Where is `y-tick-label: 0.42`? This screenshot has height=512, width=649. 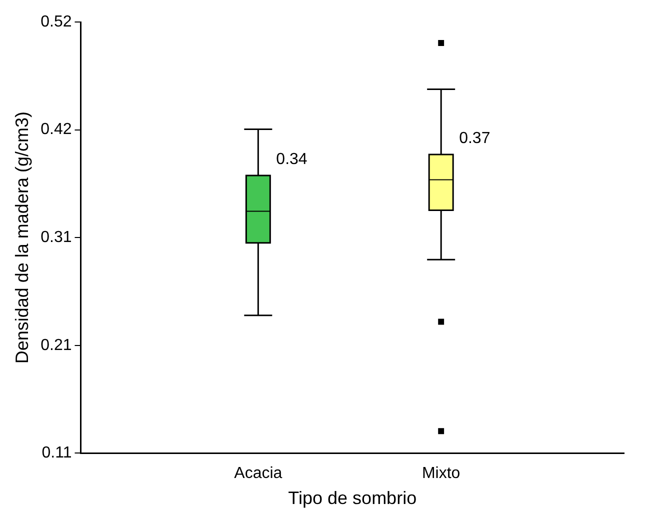 y-tick-label: 0.42 is located at coordinates (56, 129).